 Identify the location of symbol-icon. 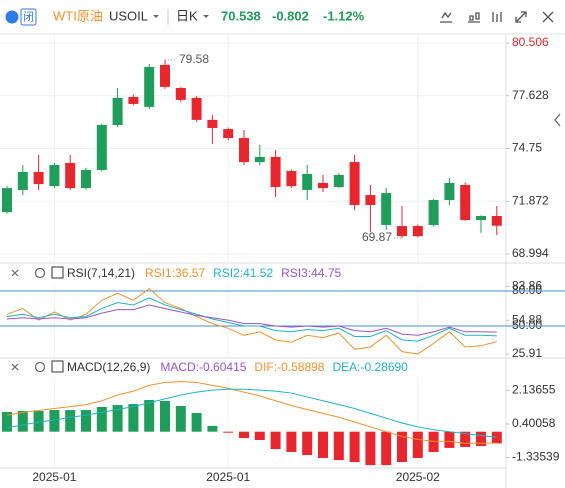
(12, 17).